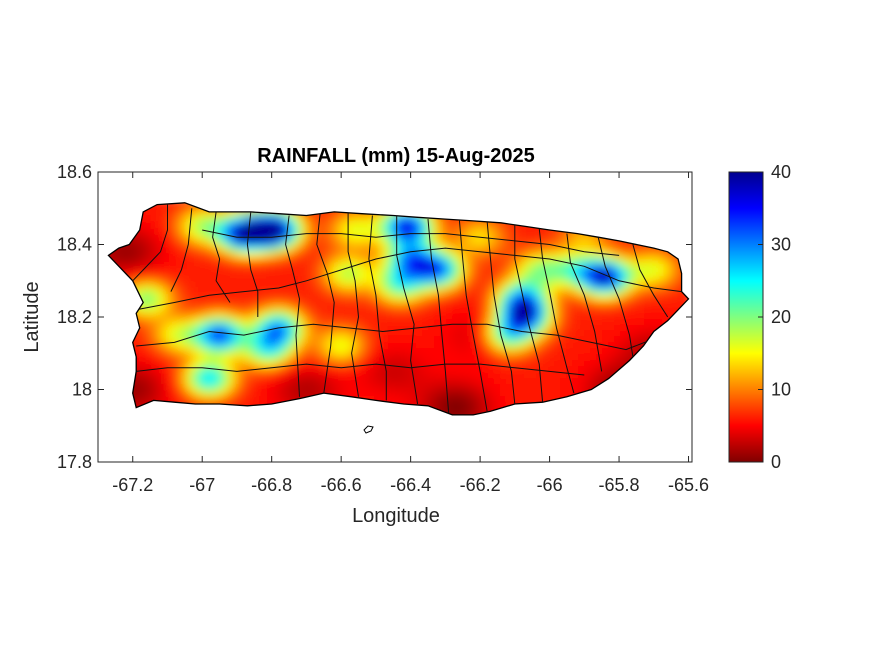 The height and width of the screenshot is (656, 875). Describe the element at coordinates (353, 304) in the screenshot. I see `municipality-border` at that location.